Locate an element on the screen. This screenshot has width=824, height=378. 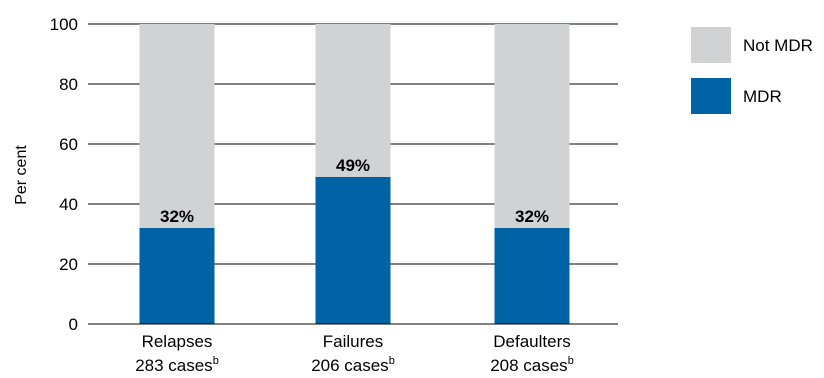
bar-not-mdr-failures is located at coordinates (353, 100).